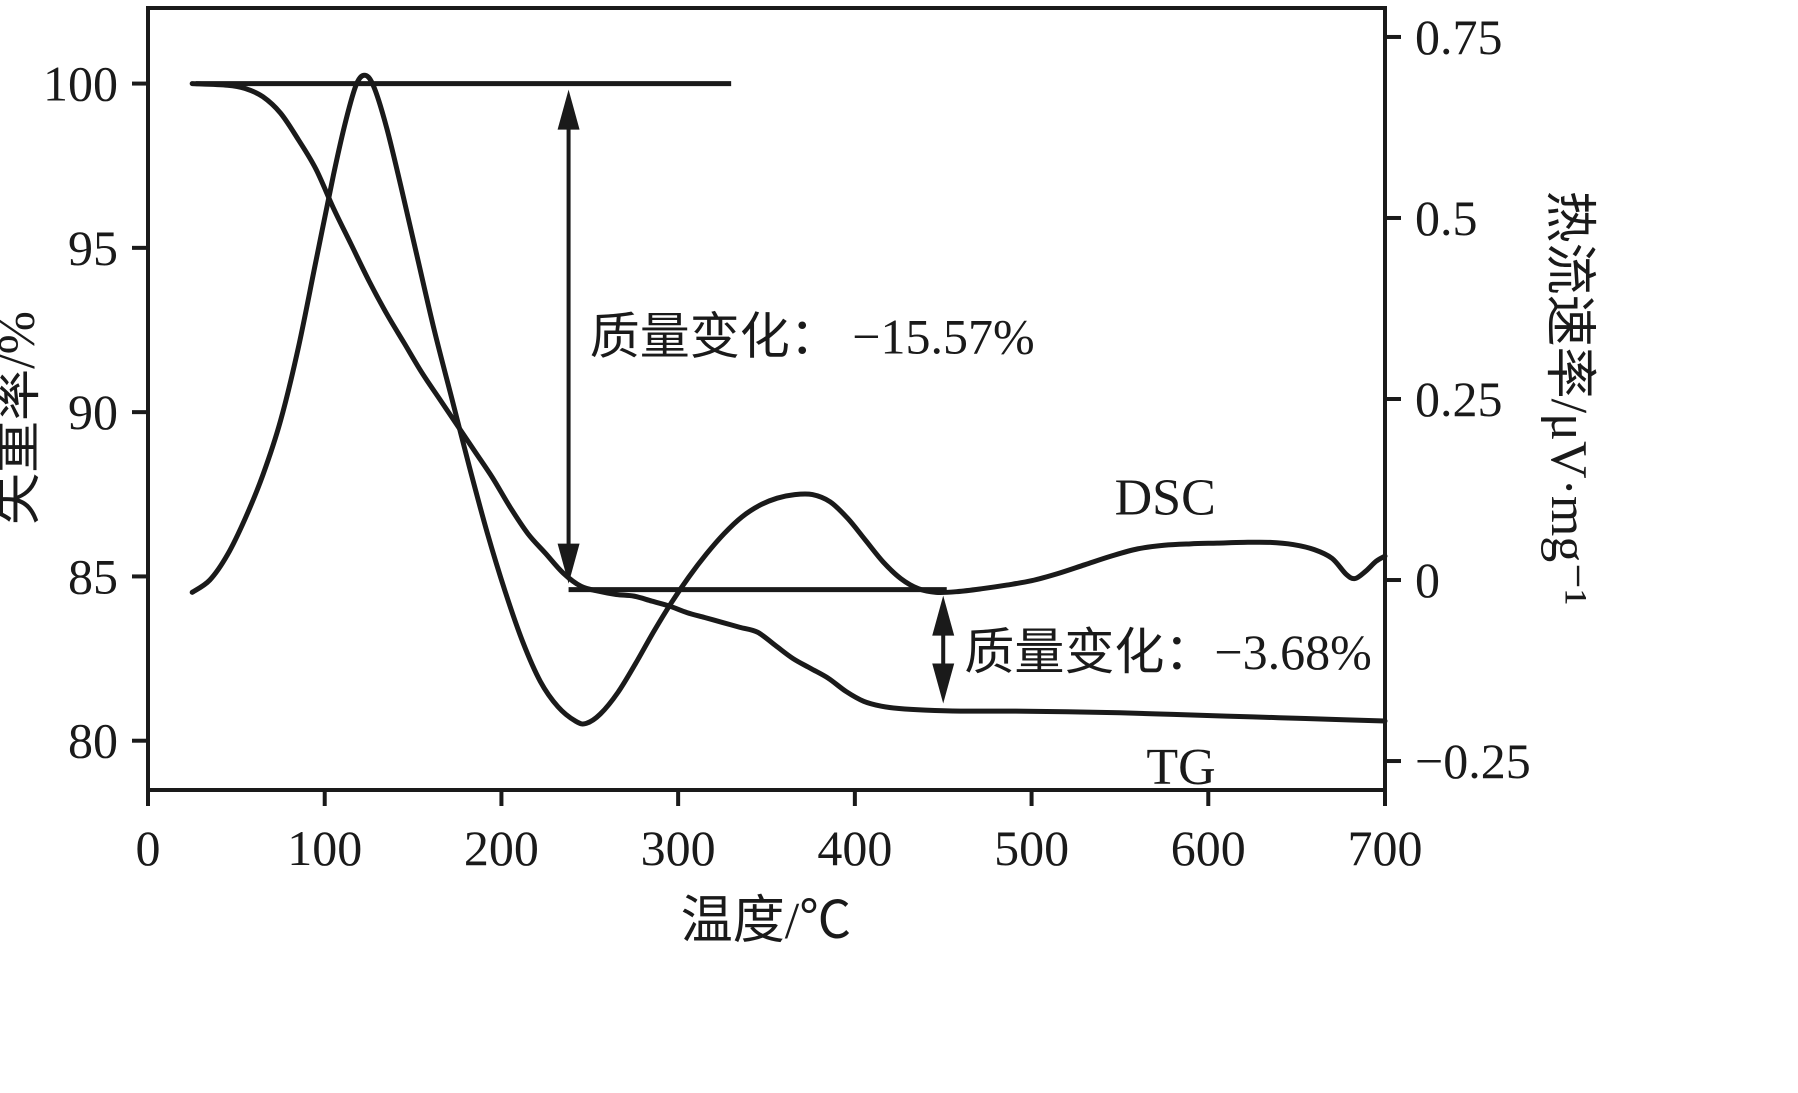  Describe the element at coordinates (1459, 399) in the screenshot. I see `right-y-tick-label: 0.25` at that location.